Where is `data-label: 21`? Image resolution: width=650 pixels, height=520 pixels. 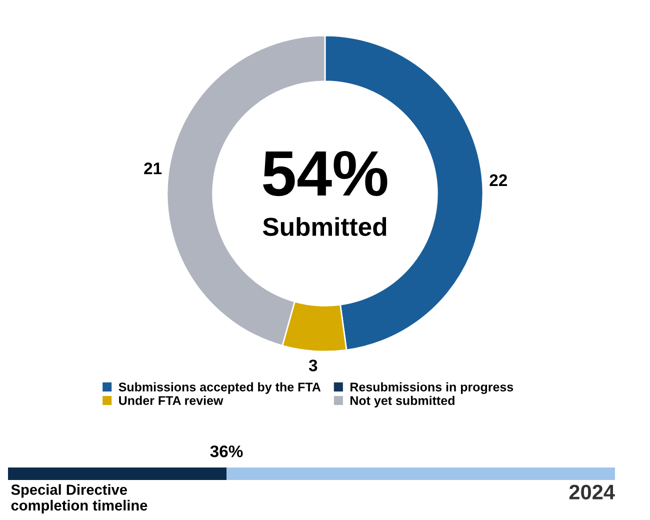
data-label: 21 is located at coordinates (153, 168).